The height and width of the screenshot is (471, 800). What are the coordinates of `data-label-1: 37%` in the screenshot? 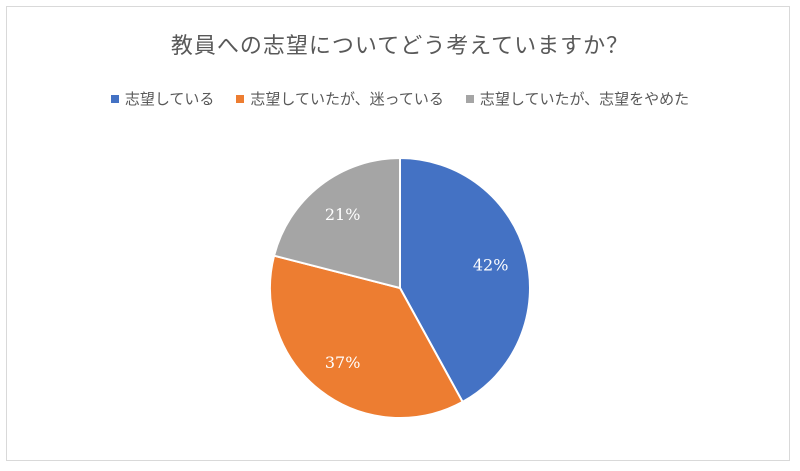 It's located at (343, 362).